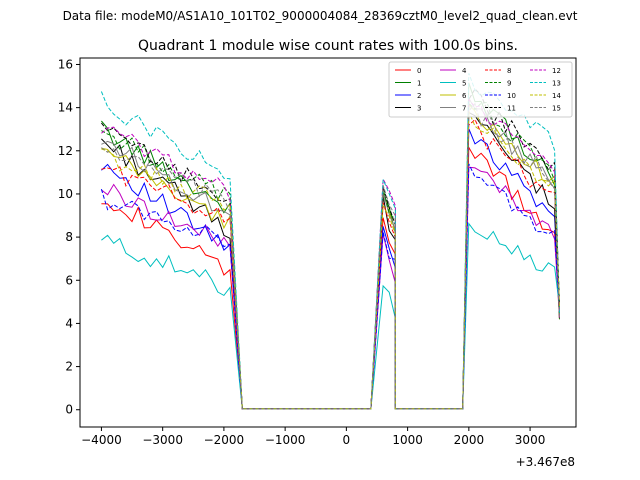  I want to click on legend-label: 0, so click(419, 71).